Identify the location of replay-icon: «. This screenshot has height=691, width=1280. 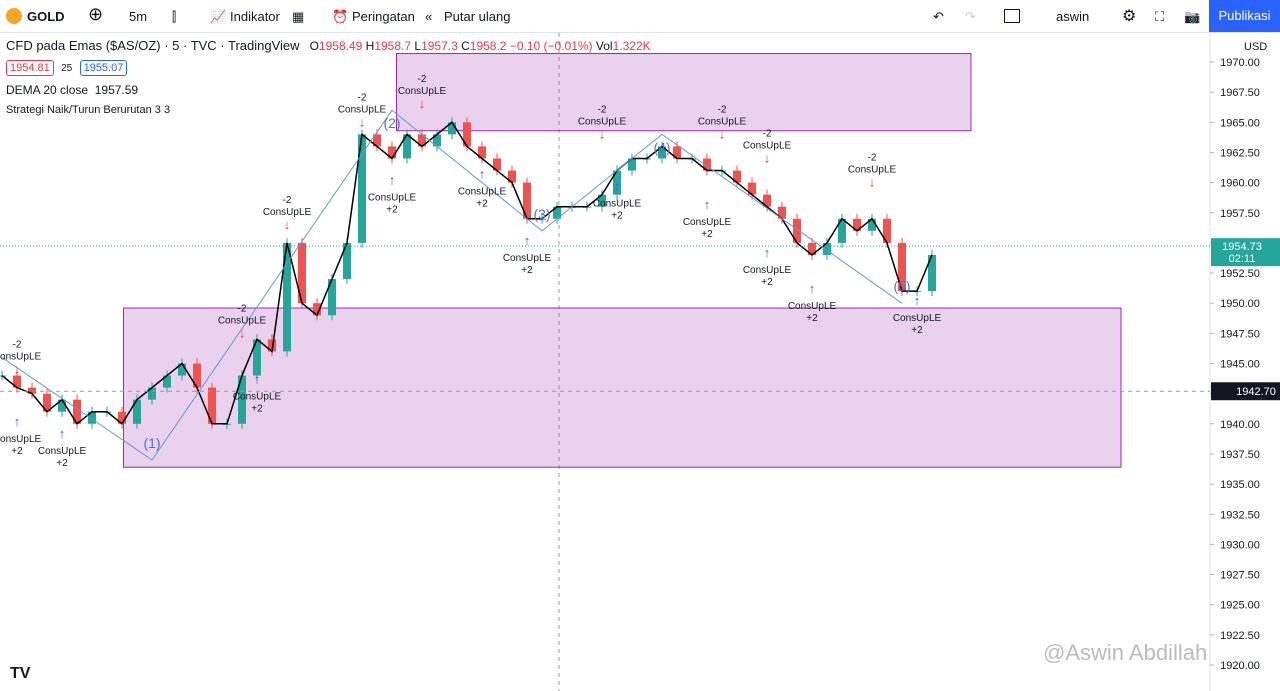
(429, 16).